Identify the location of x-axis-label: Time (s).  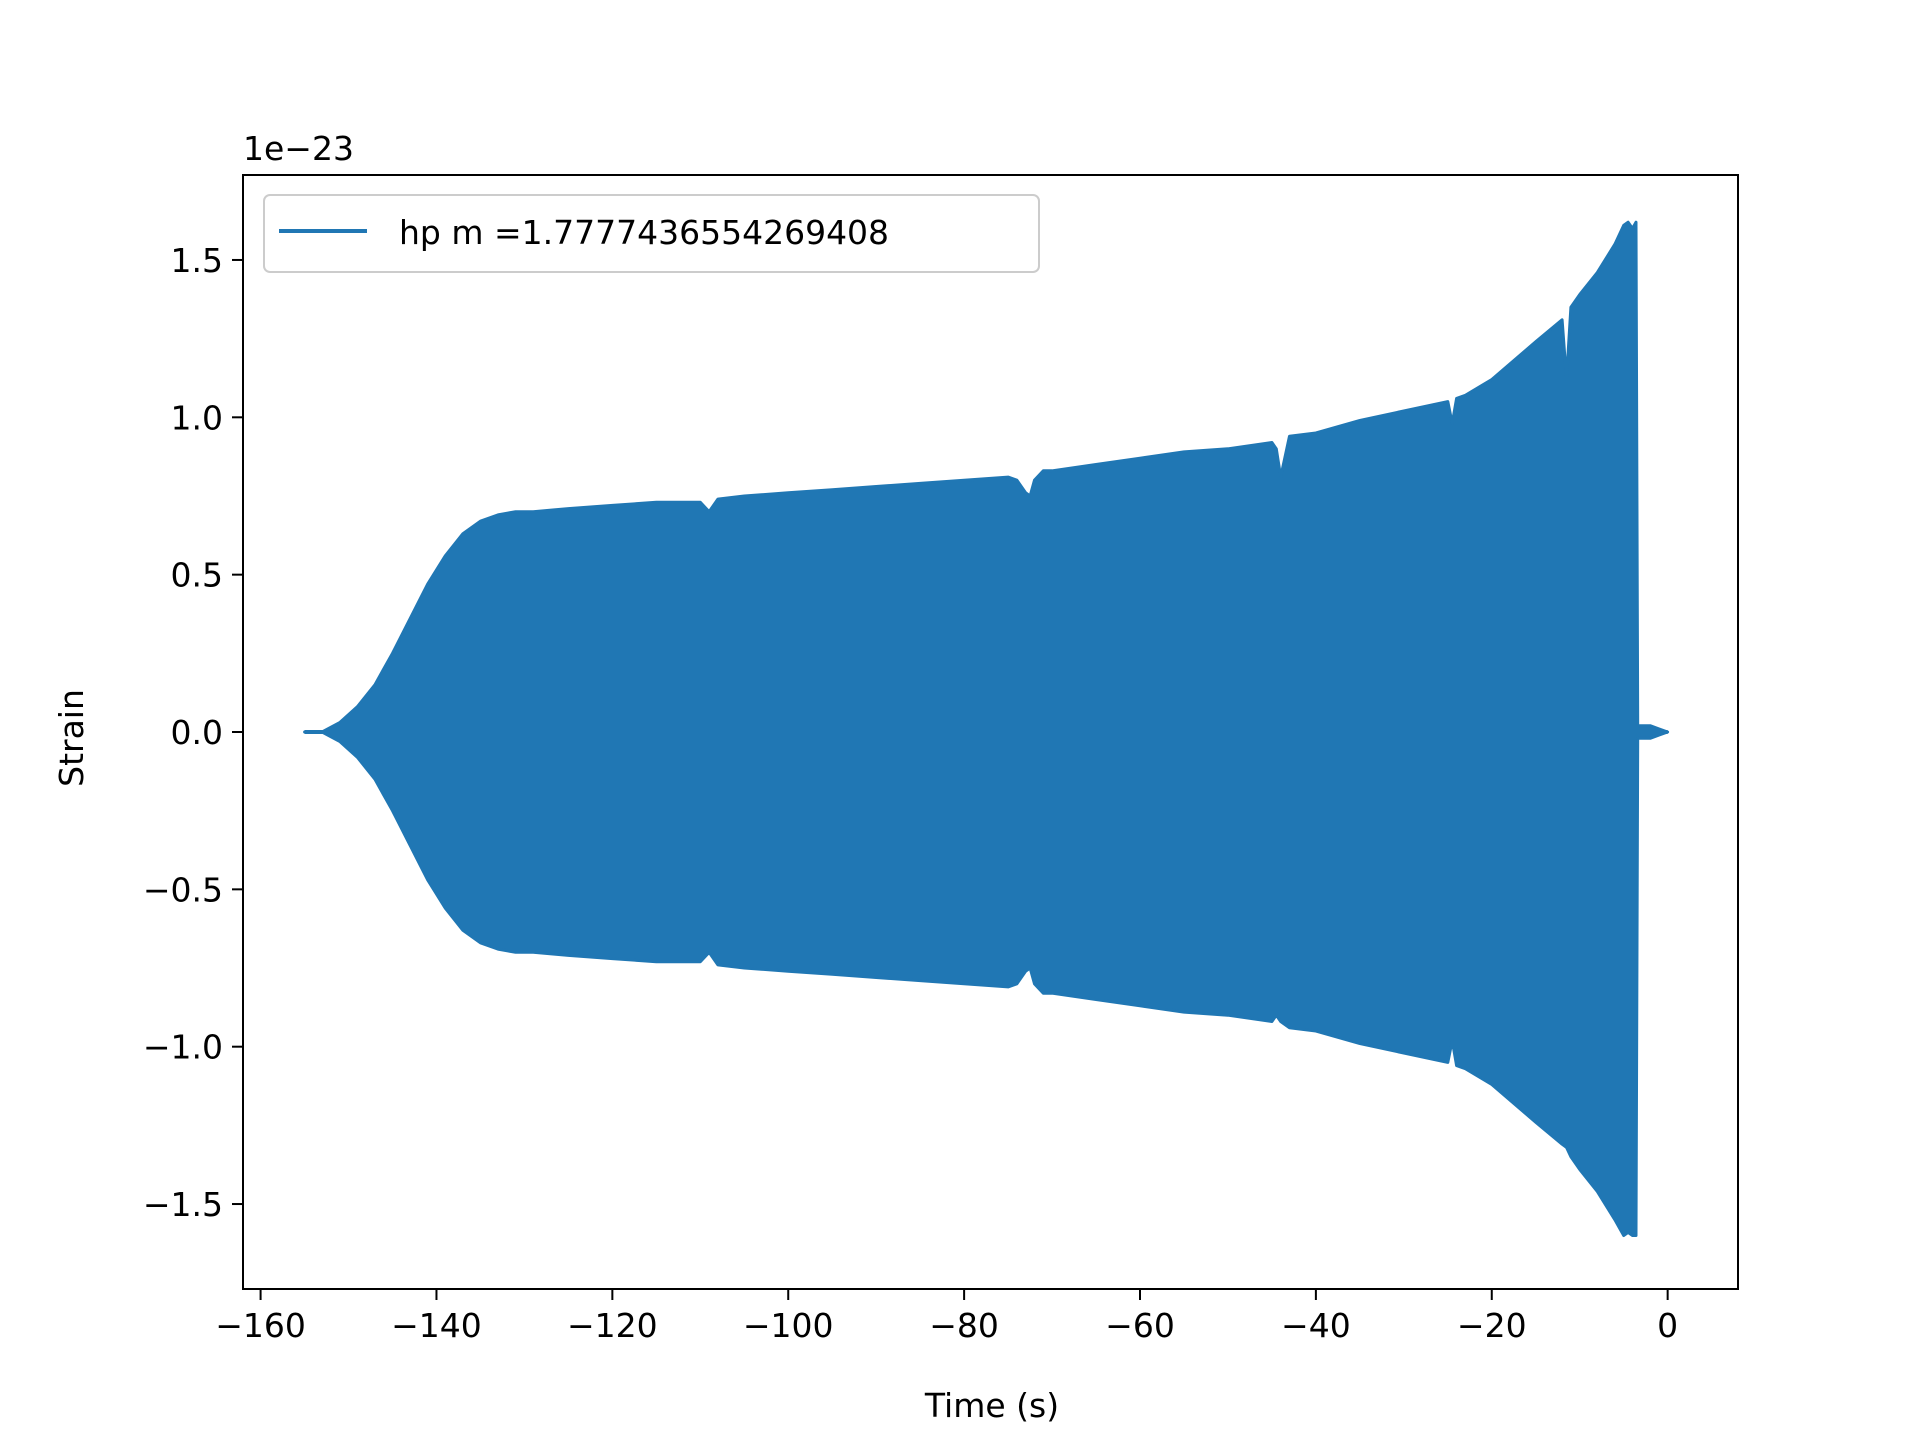
(991, 1405).